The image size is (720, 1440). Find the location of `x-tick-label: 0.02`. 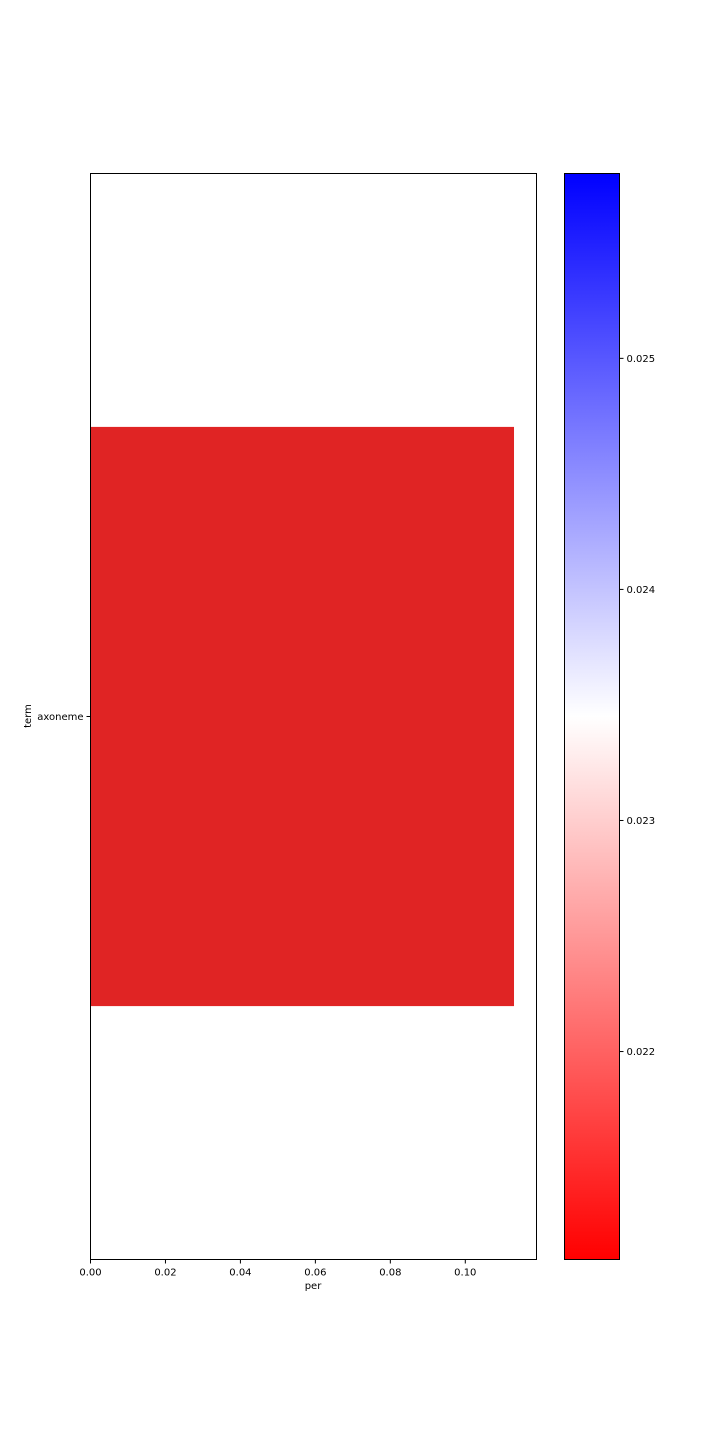

x-tick-label: 0.02 is located at coordinates (165, 1273).